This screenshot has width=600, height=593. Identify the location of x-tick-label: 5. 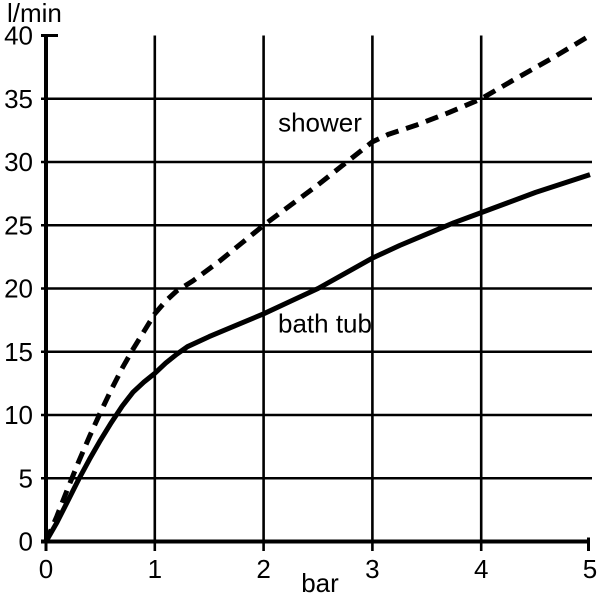
(590, 569).